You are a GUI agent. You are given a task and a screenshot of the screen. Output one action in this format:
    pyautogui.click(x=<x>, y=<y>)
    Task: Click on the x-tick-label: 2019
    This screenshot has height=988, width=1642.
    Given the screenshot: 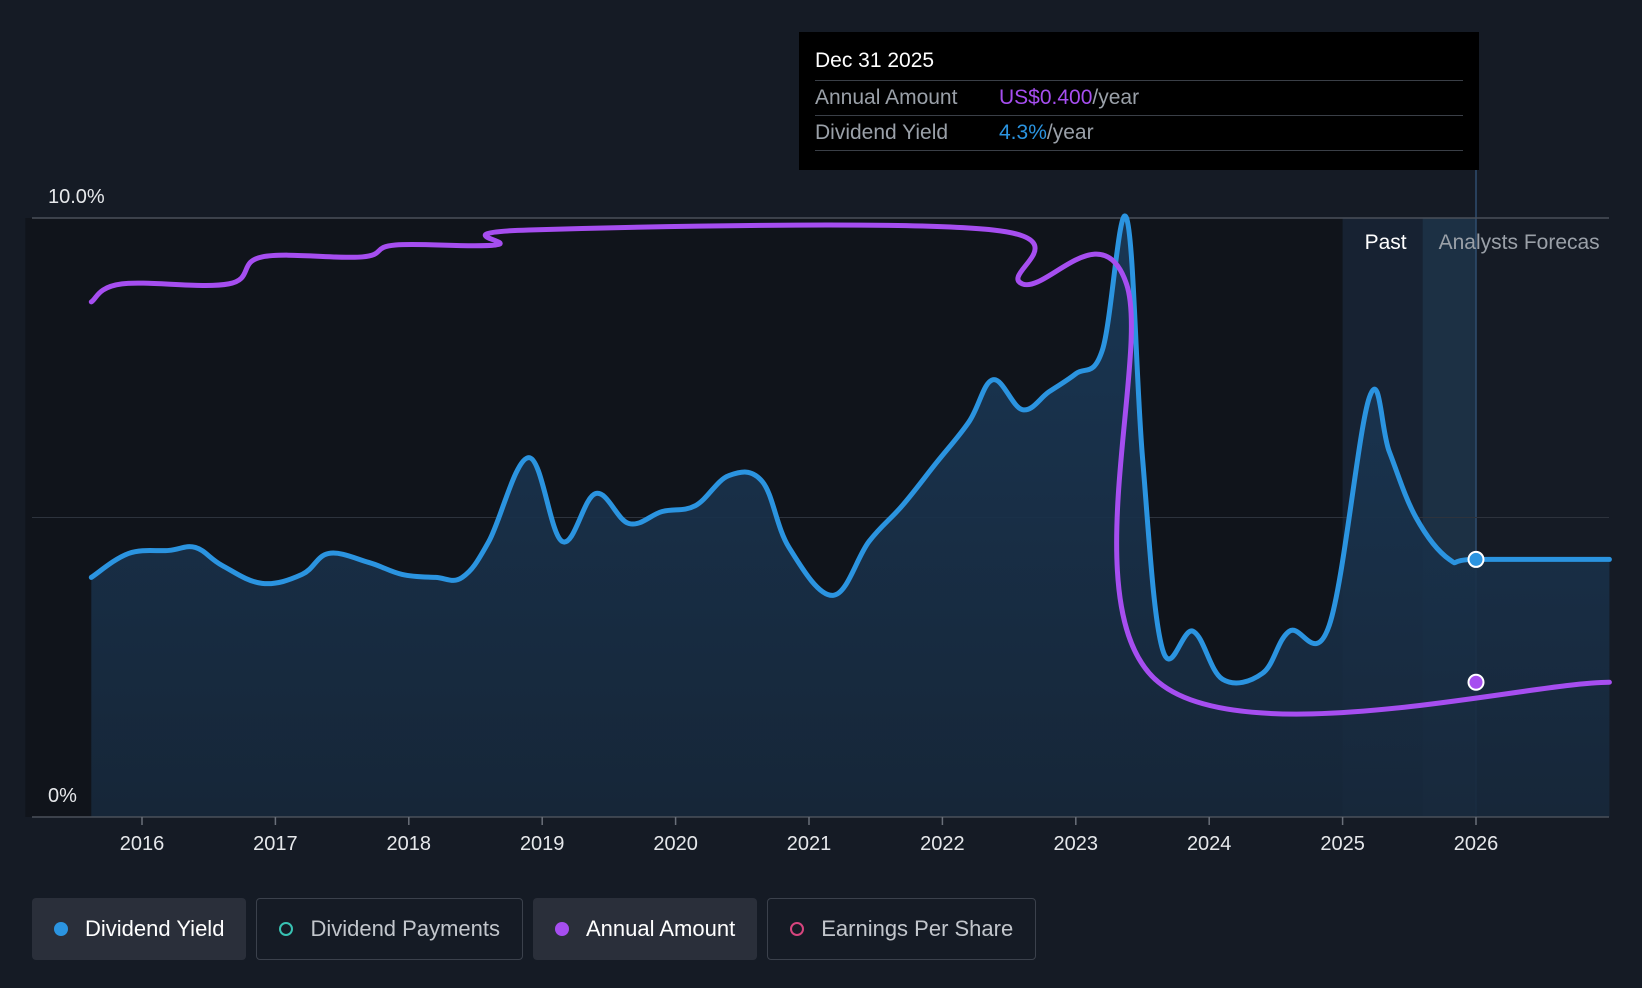 What is the action you would take?
    pyautogui.click(x=542, y=844)
    